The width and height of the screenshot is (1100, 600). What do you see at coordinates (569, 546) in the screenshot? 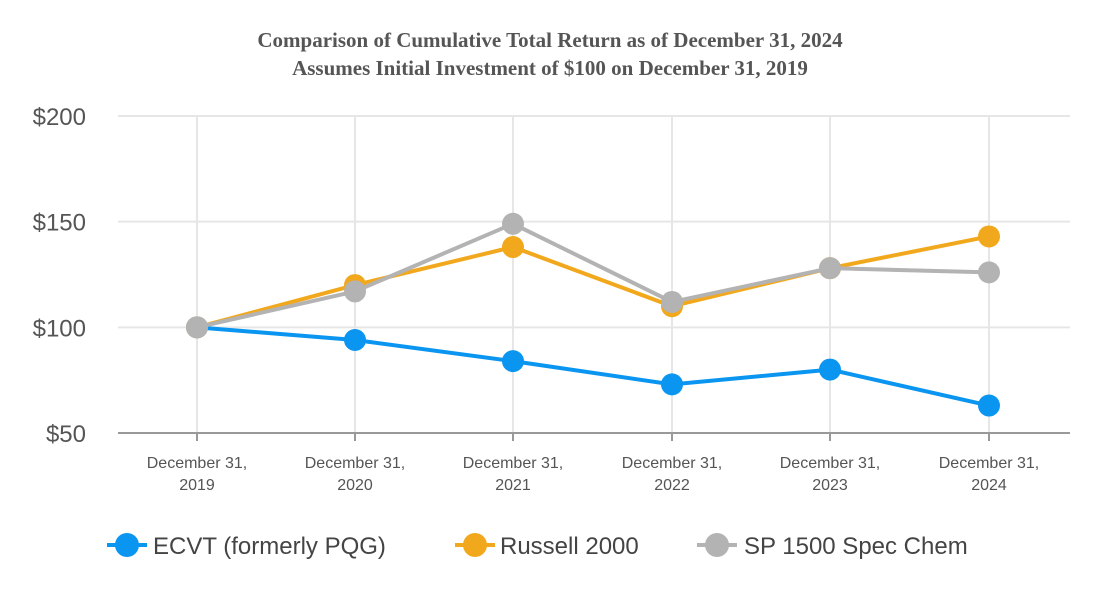
I see `legend-label-russell-2000: Russell 2000` at bounding box center [569, 546].